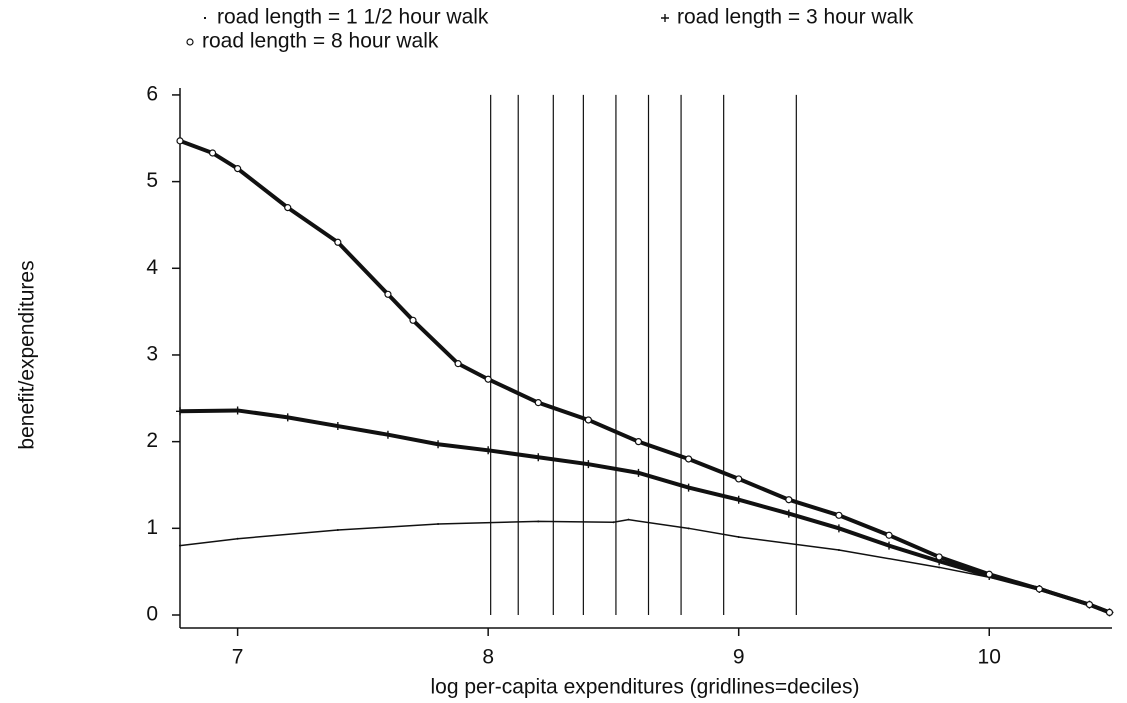 The width and height of the screenshot is (1127, 703). What do you see at coordinates (152, 354) in the screenshot?
I see `y-tick-label: 3` at bounding box center [152, 354].